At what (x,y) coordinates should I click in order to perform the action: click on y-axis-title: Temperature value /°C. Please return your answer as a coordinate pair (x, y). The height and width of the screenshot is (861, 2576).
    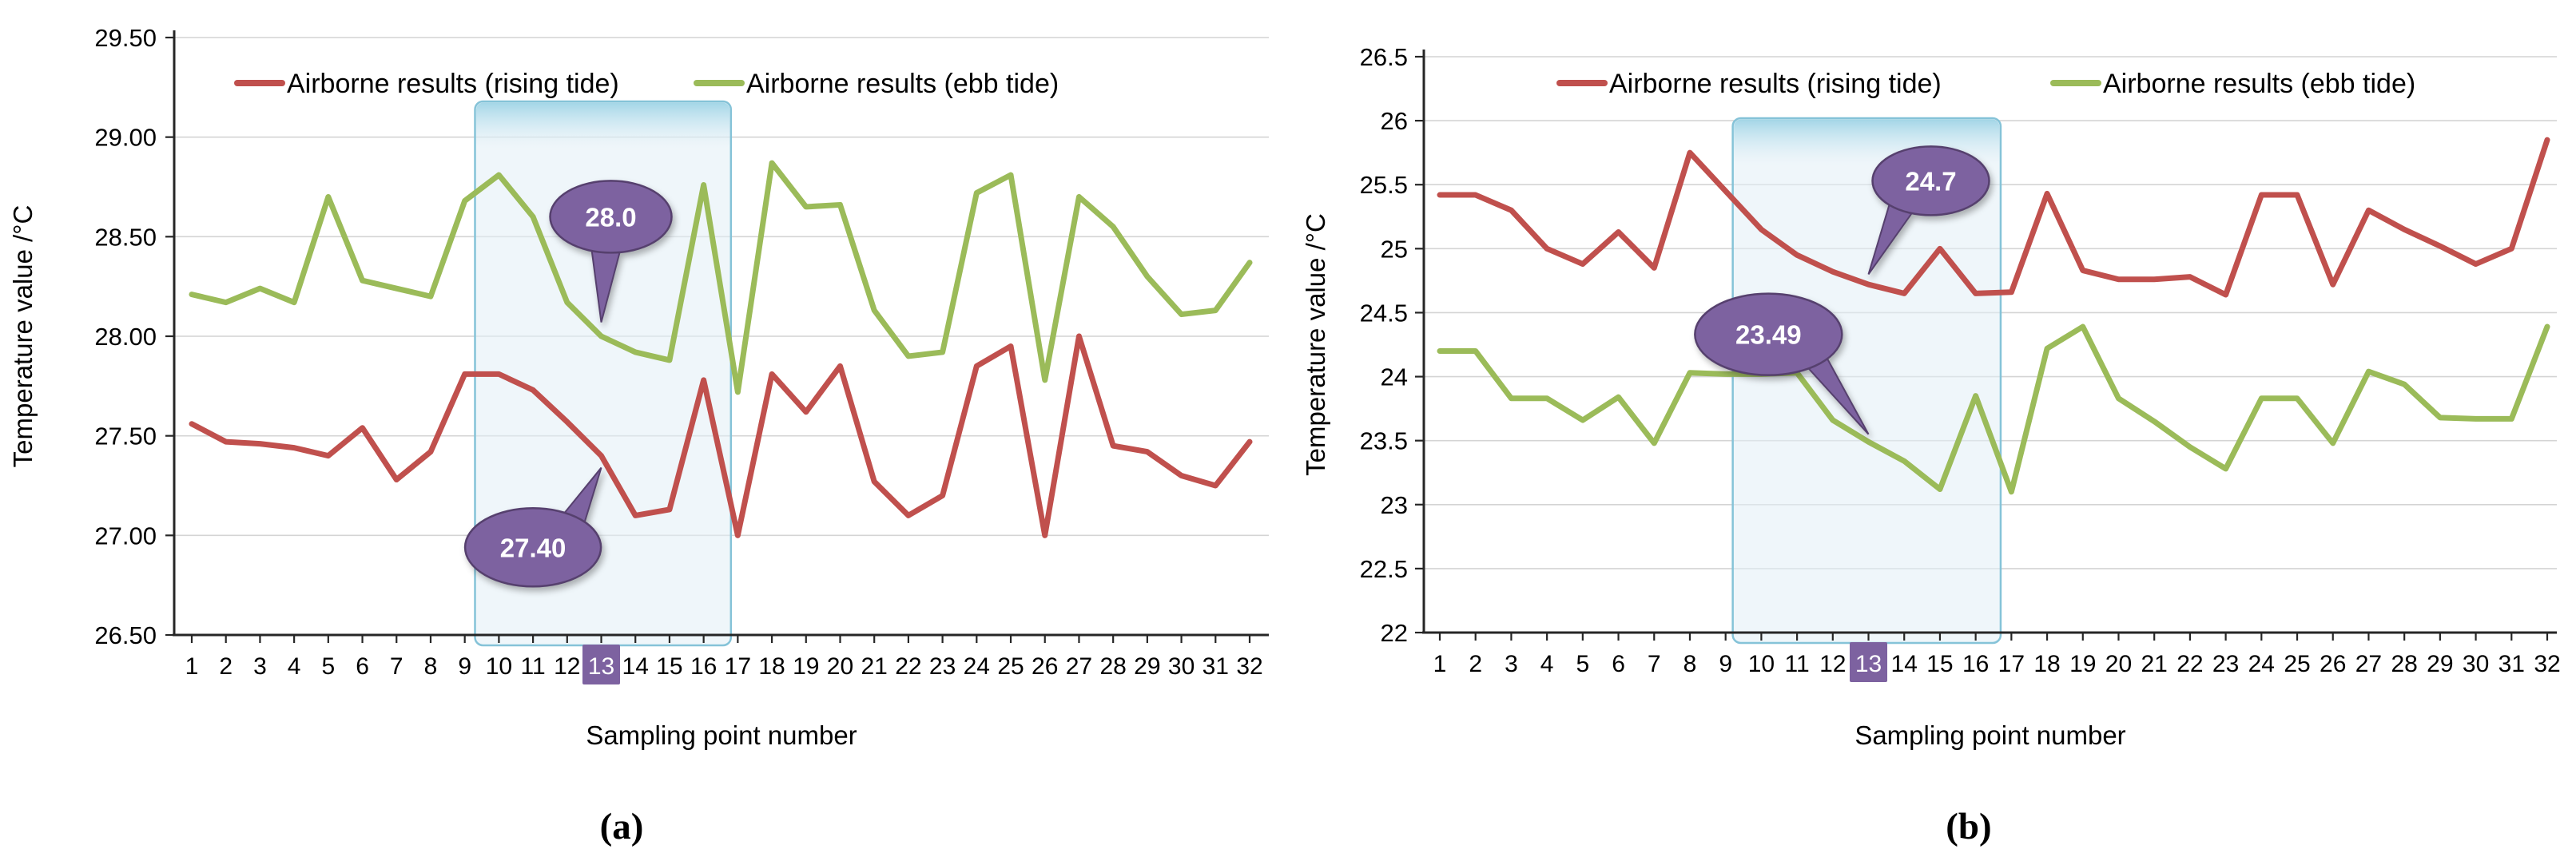
    Looking at the image, I should click on (23, 336).